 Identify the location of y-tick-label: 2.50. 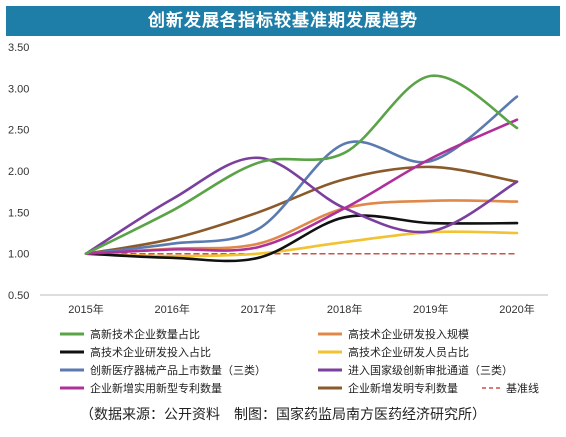
(18, 131).